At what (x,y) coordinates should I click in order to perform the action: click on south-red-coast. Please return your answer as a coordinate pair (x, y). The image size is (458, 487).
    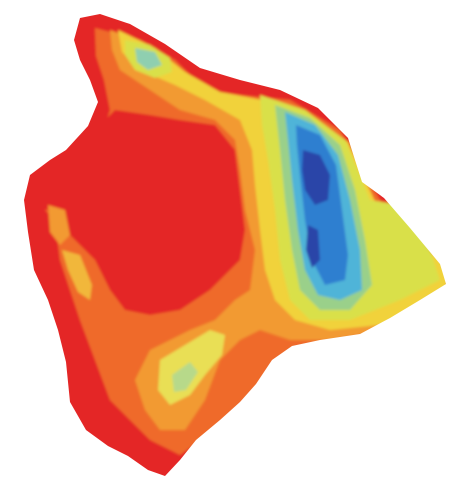
    Looking at the image, I should click on (117, 428).